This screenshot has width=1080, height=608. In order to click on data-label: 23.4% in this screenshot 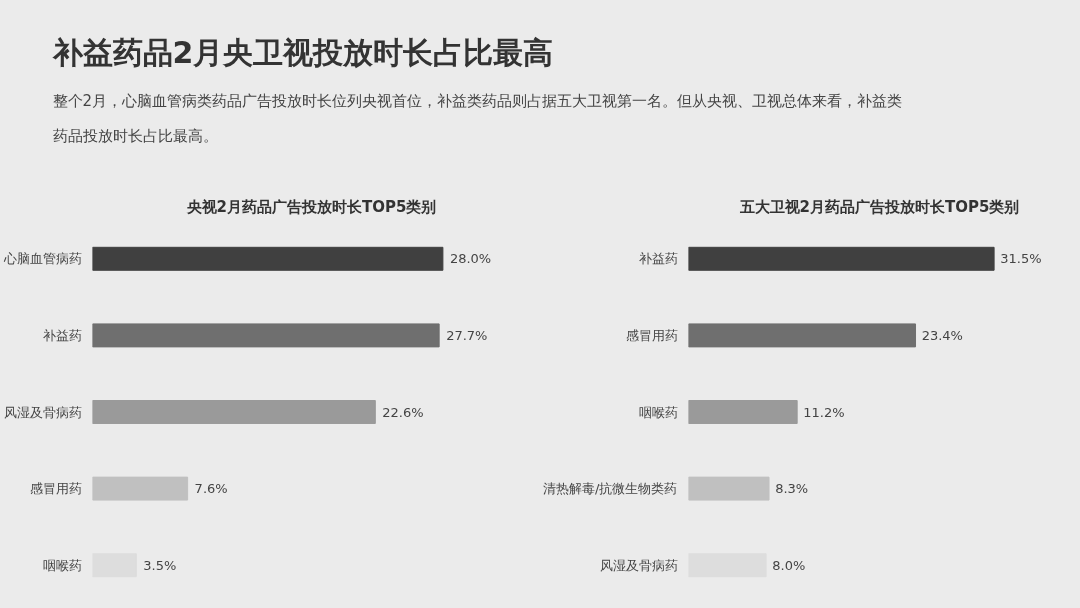, I will do `click(942, 335)`.